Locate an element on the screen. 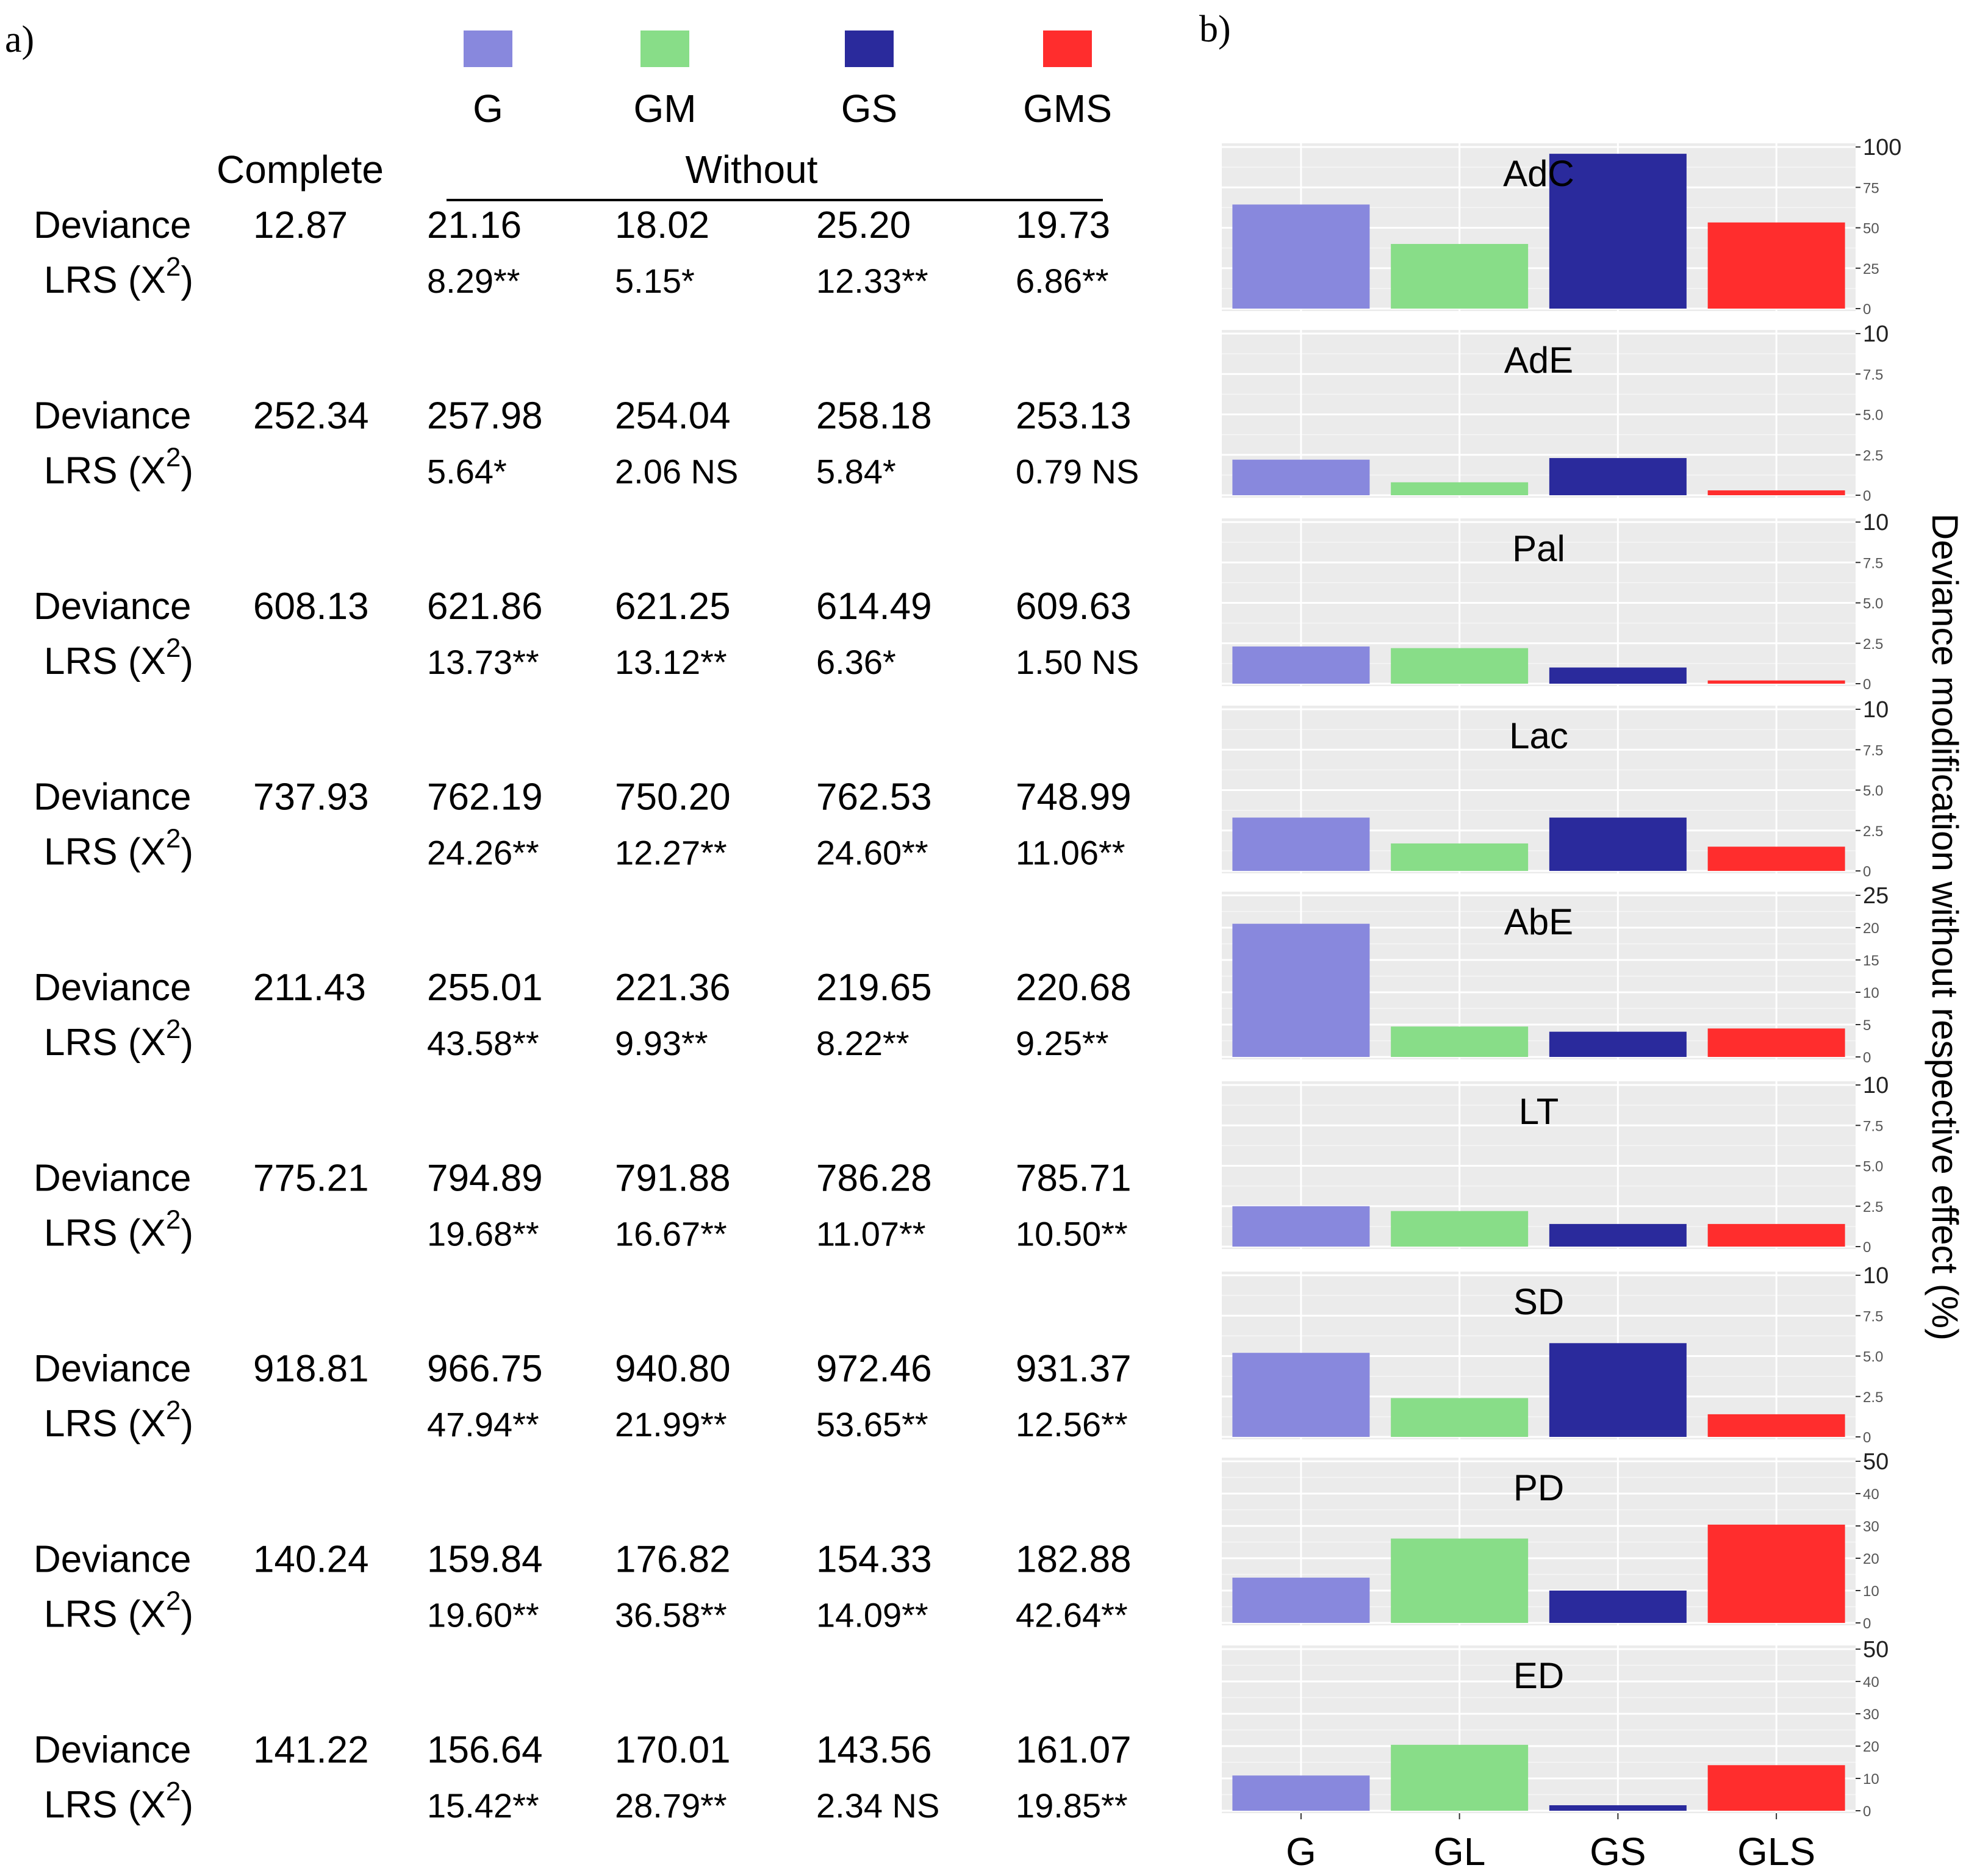 The width and height of the screenshot is (1966, 1876). y-tick-label: 20 is located at coordinates (1871, 1559).